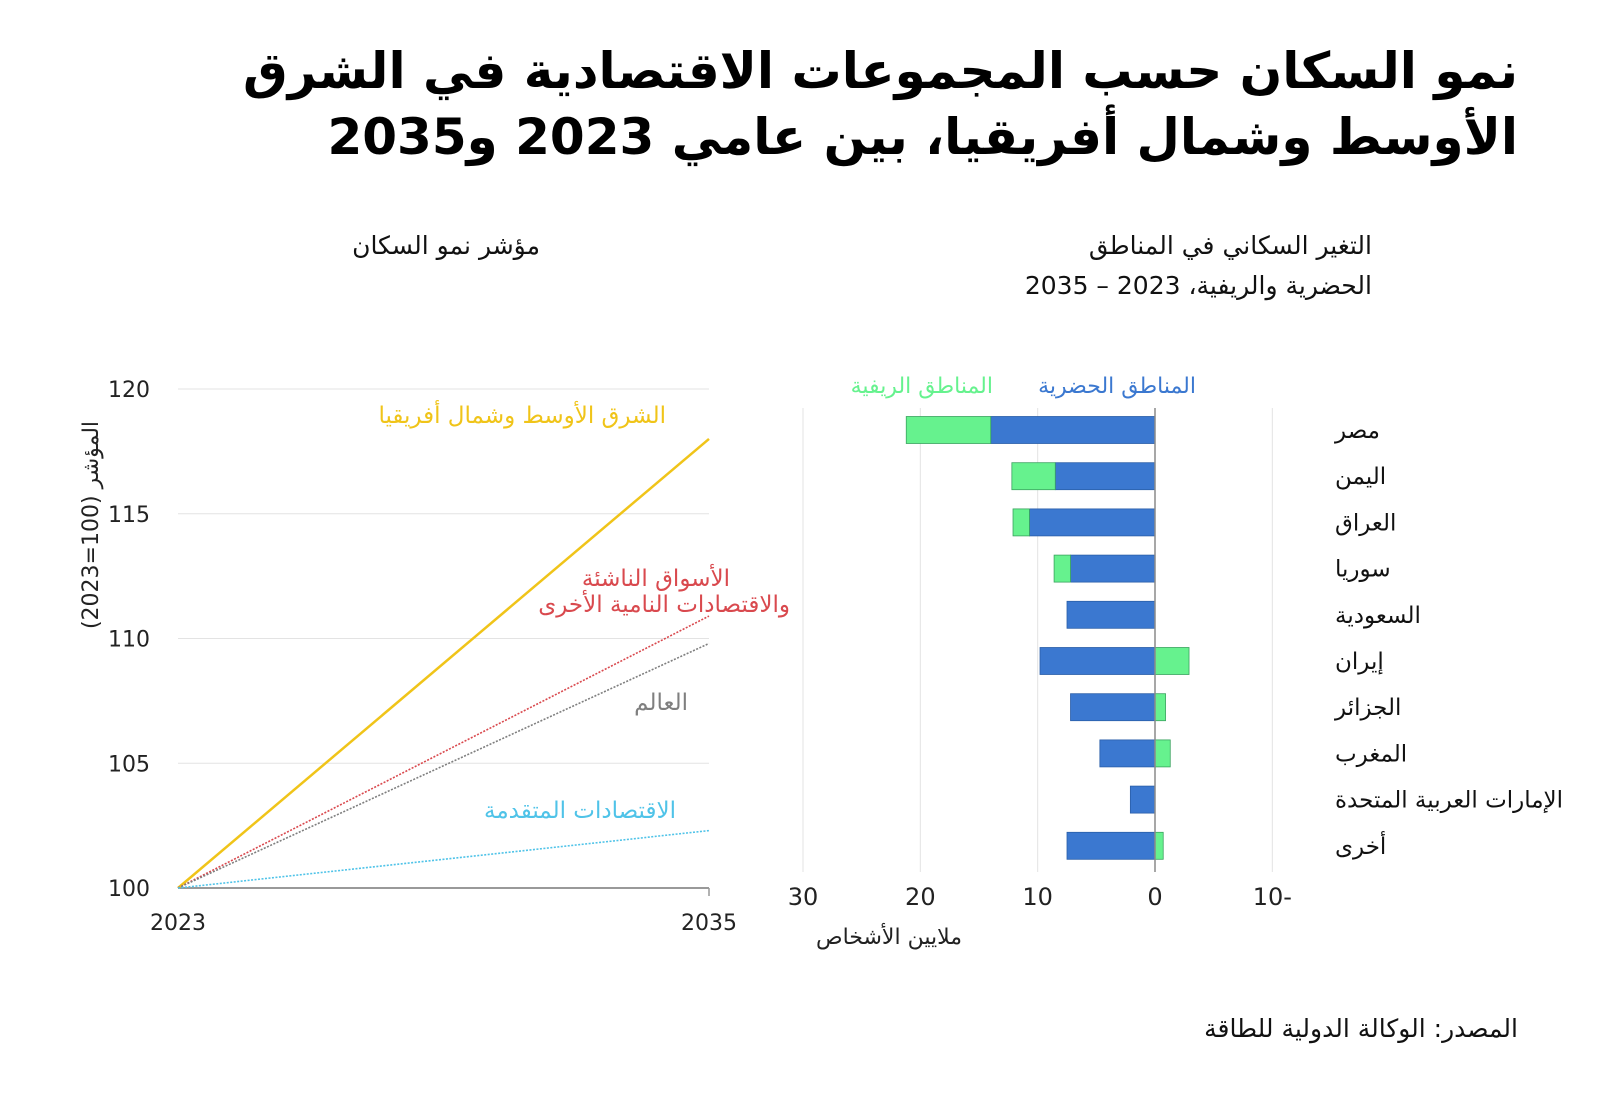 Image resolution: width=1600 pixels, height=1118 pixels. Describe the element at coordinates (178, 923) in the screenshot. I see `x-tick-label: 2023` at that location.